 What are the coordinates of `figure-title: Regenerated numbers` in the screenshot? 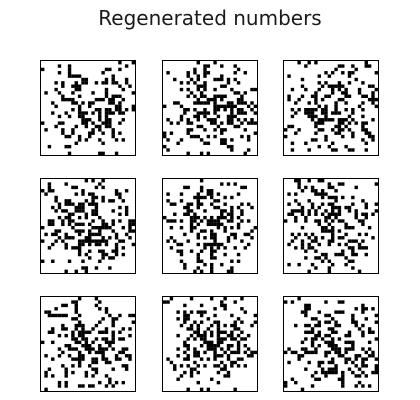 It's located at (210, 18).